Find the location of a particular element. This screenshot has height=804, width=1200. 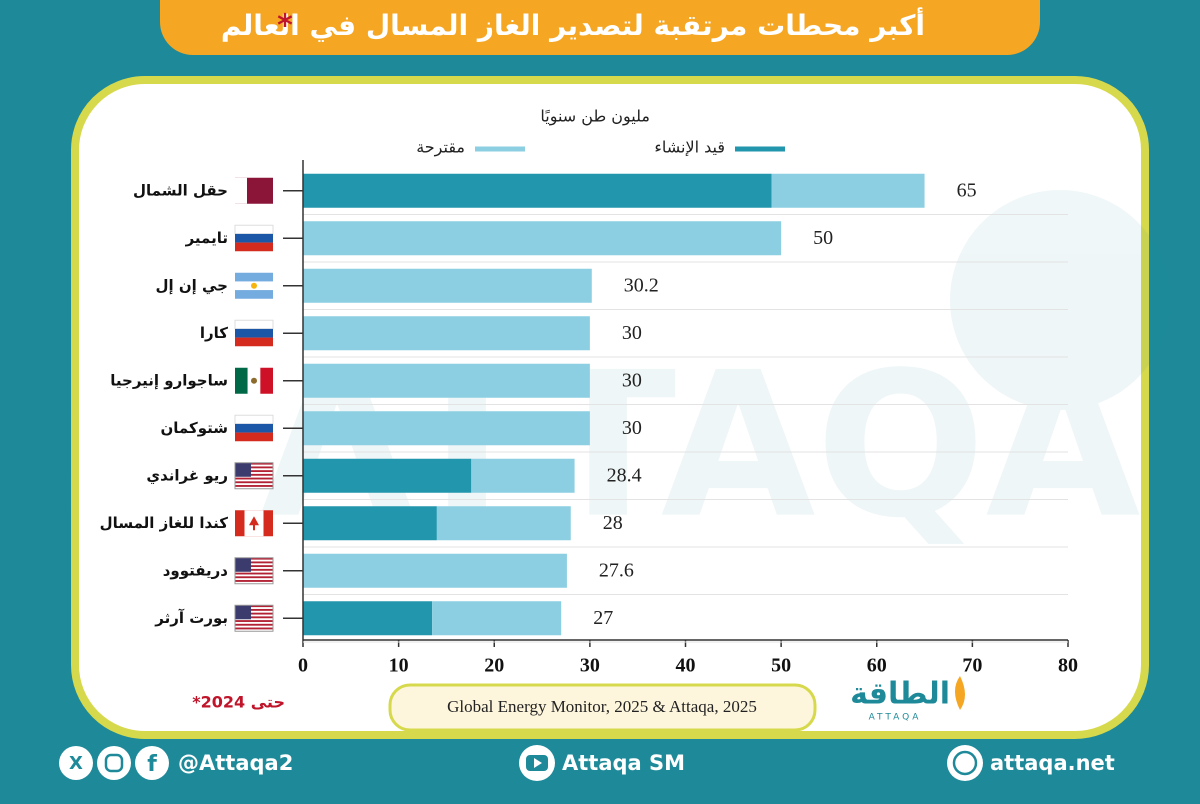

facebook-icon is located at coordinates (152, 763).